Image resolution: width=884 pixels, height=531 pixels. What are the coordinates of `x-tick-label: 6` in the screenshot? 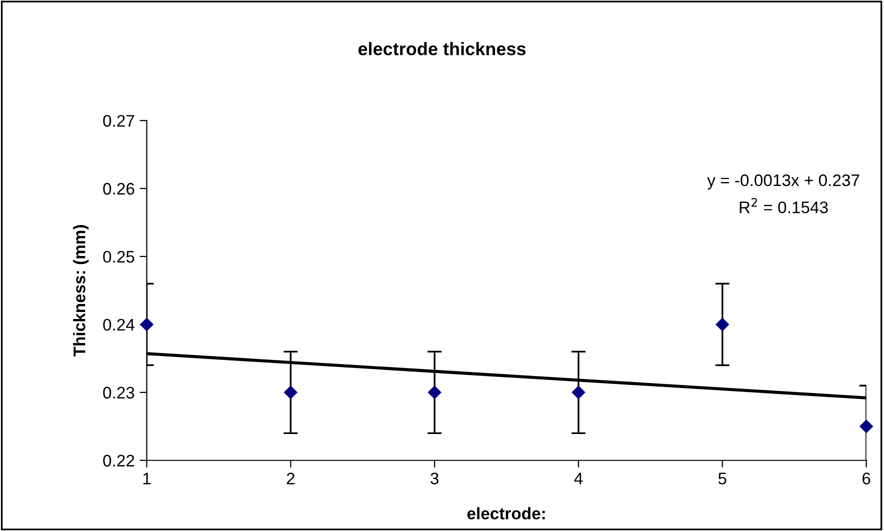 It's located at (866, 478).